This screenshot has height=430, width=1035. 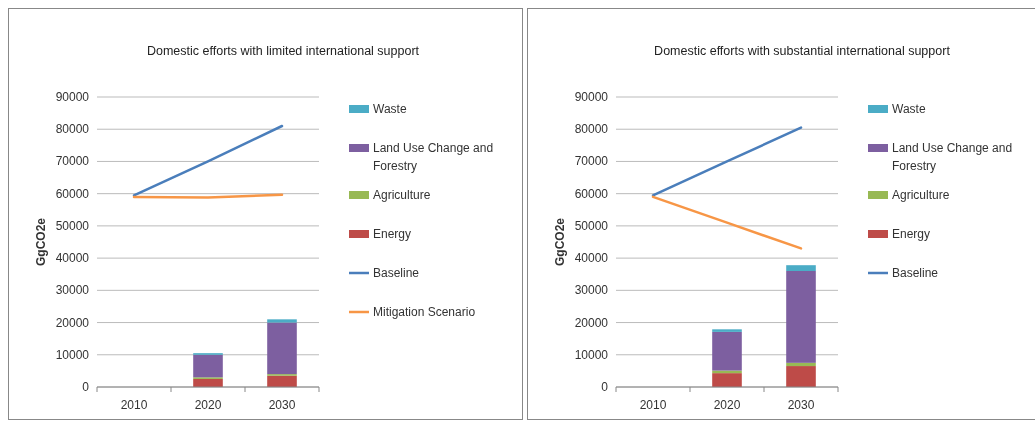 I want to click on chart-title: Domestic efforts with substantial international support, so click(x=802, y=51).